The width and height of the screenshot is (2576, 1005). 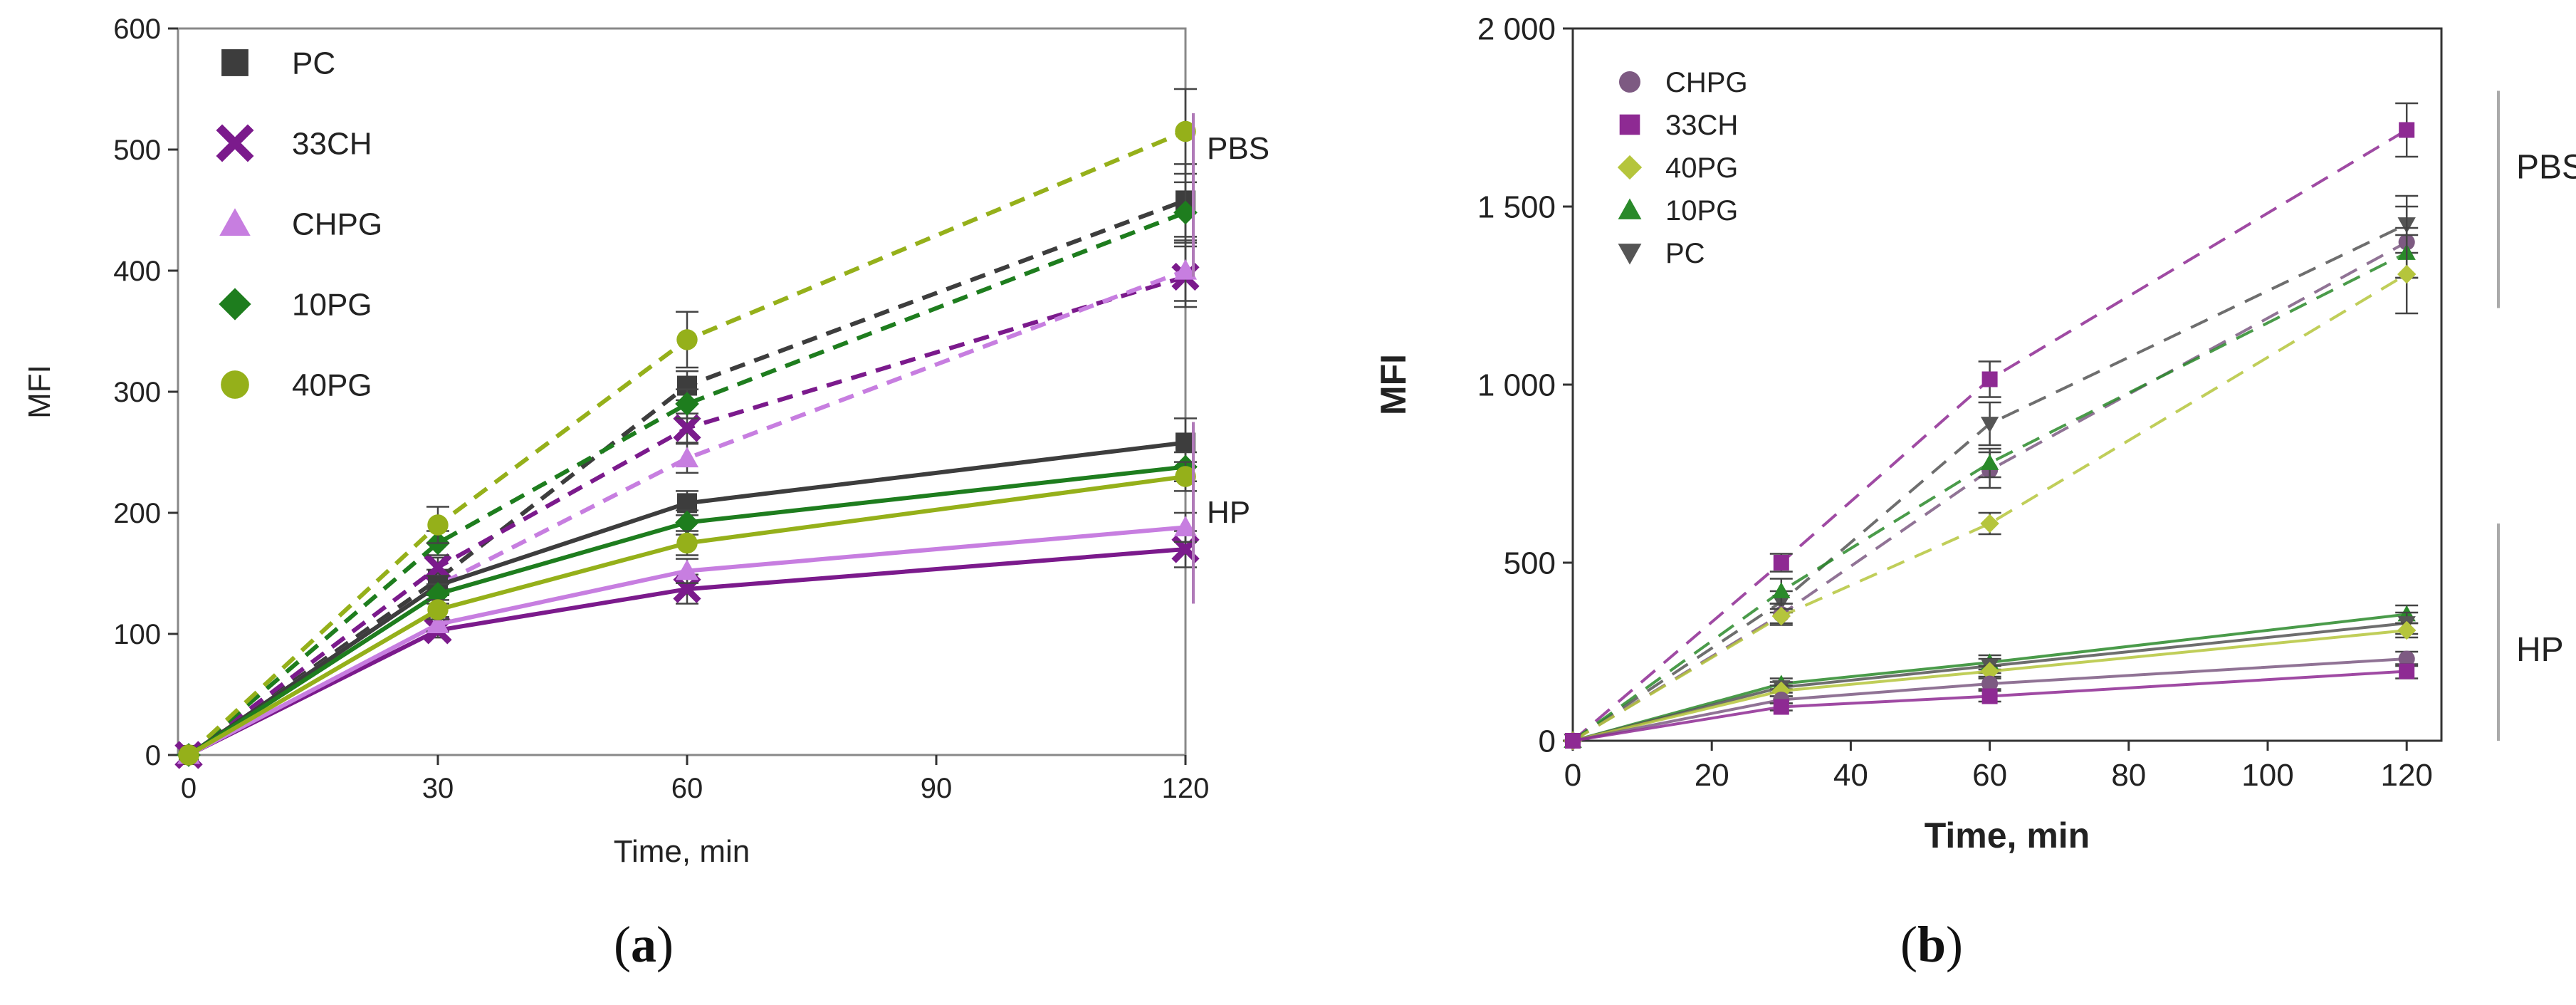 I want to click on a-x-tick-label: 120, so click(x=1186, y=789).